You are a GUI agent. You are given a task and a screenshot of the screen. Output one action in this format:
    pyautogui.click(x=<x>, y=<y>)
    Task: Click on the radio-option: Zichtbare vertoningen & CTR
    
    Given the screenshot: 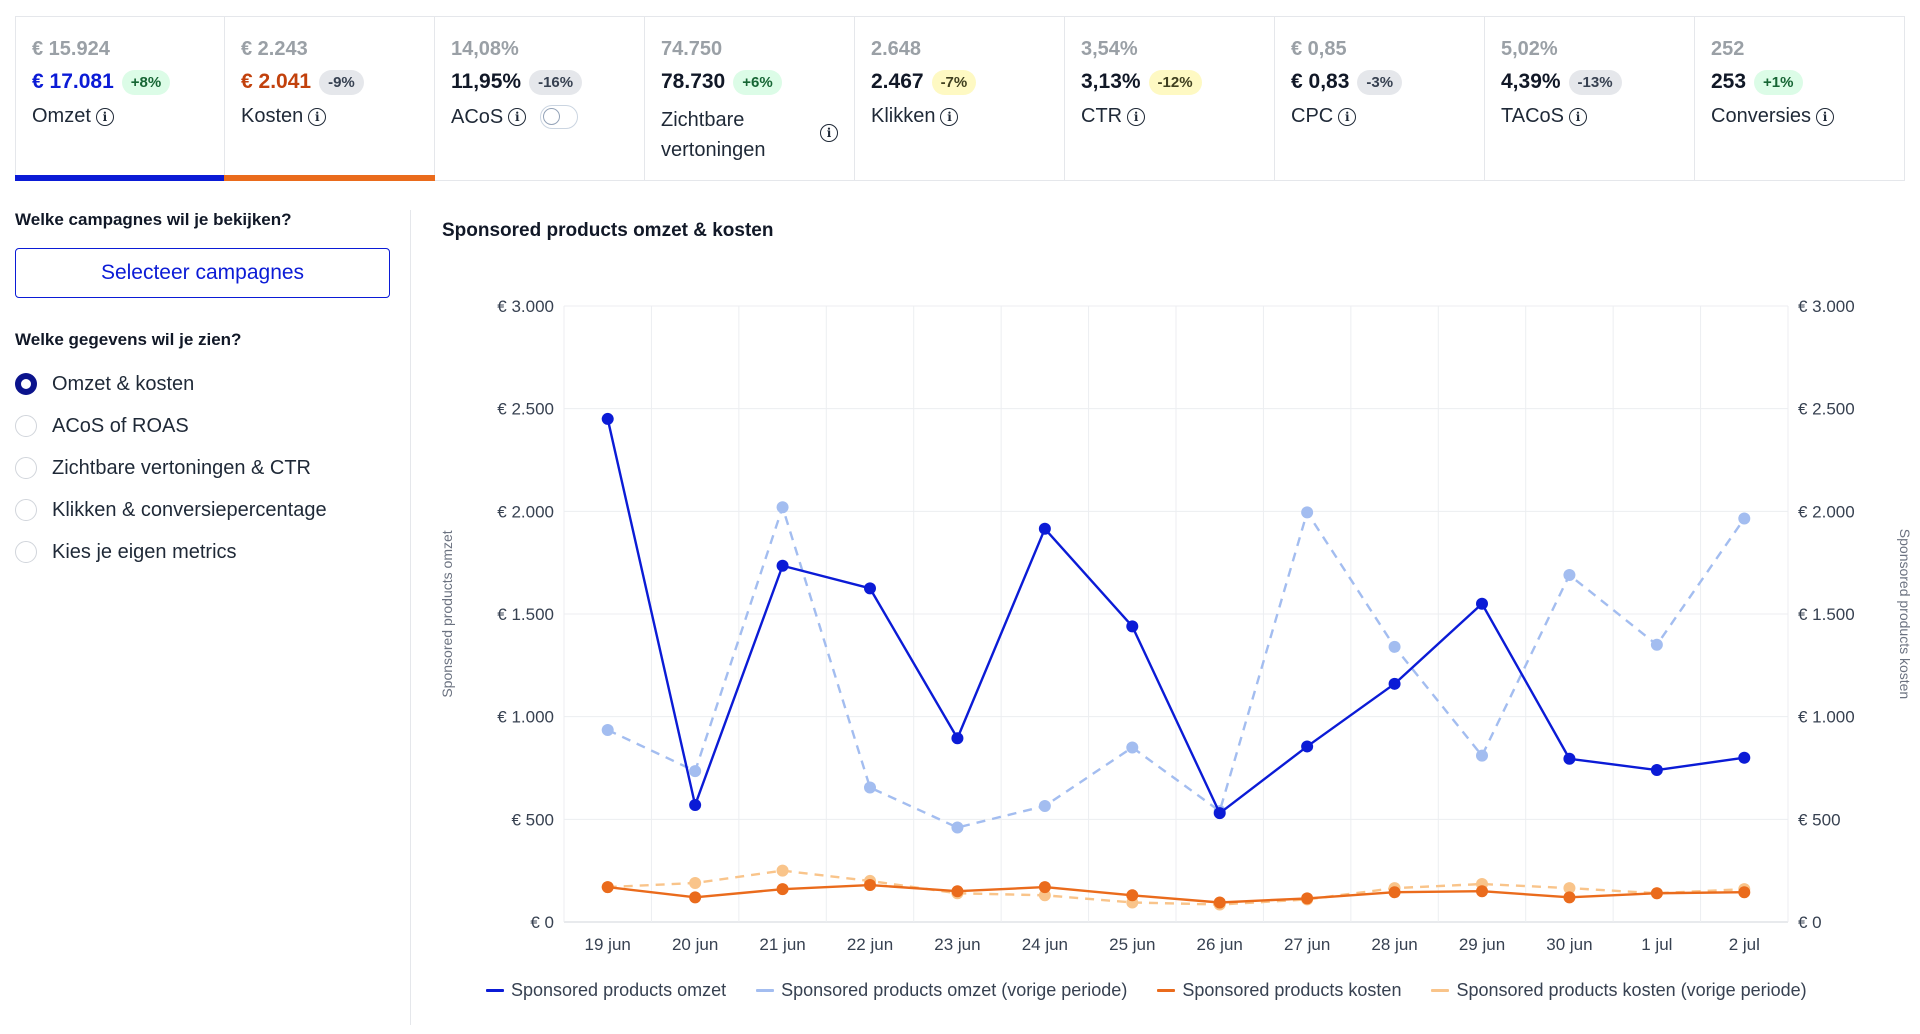 What is the action you would take?
    pyautogui.click(x=171, y=468)
    